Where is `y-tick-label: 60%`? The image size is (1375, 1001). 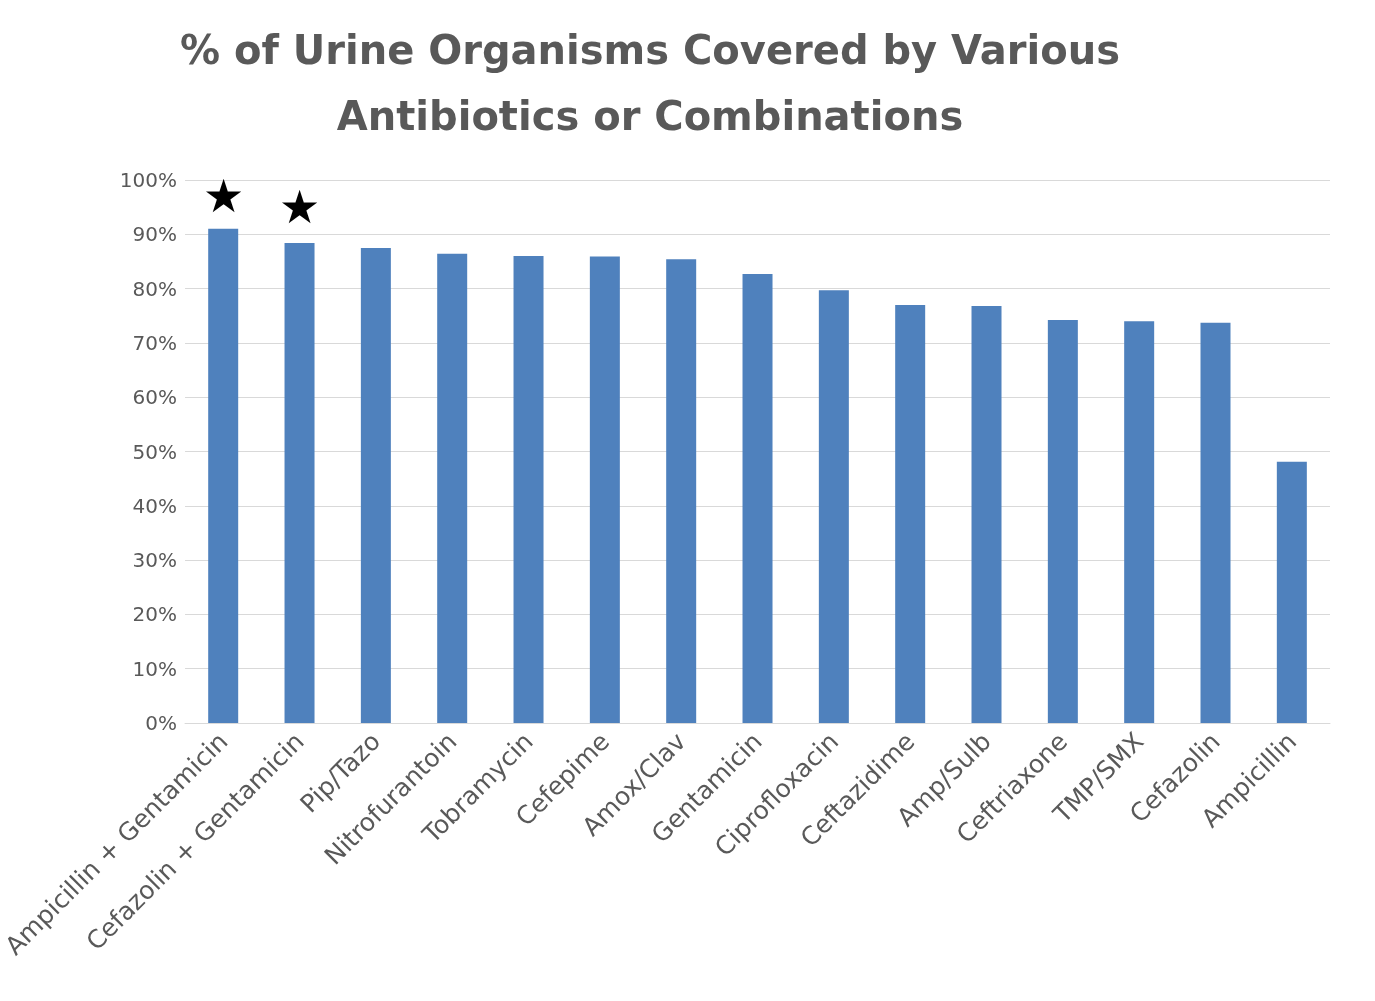 y-tick-label: 60% is located at coordinates (155, 397).